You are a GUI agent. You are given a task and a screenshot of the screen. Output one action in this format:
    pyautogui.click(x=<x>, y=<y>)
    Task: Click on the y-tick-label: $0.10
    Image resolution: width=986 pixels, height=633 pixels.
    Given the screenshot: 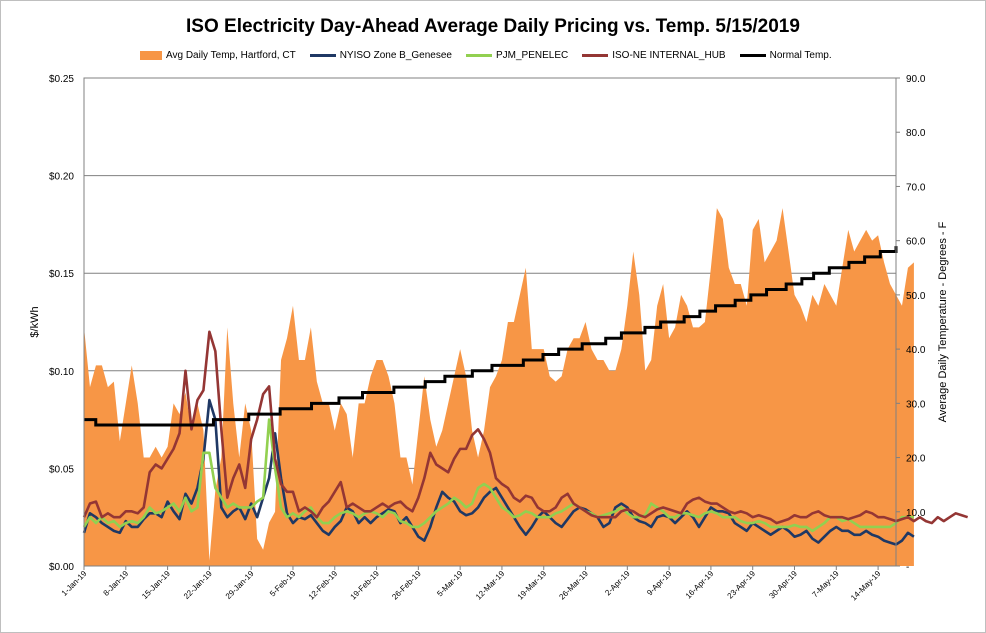 What is the action you would take?
    pyautogui.click(x=61, y=372)
    